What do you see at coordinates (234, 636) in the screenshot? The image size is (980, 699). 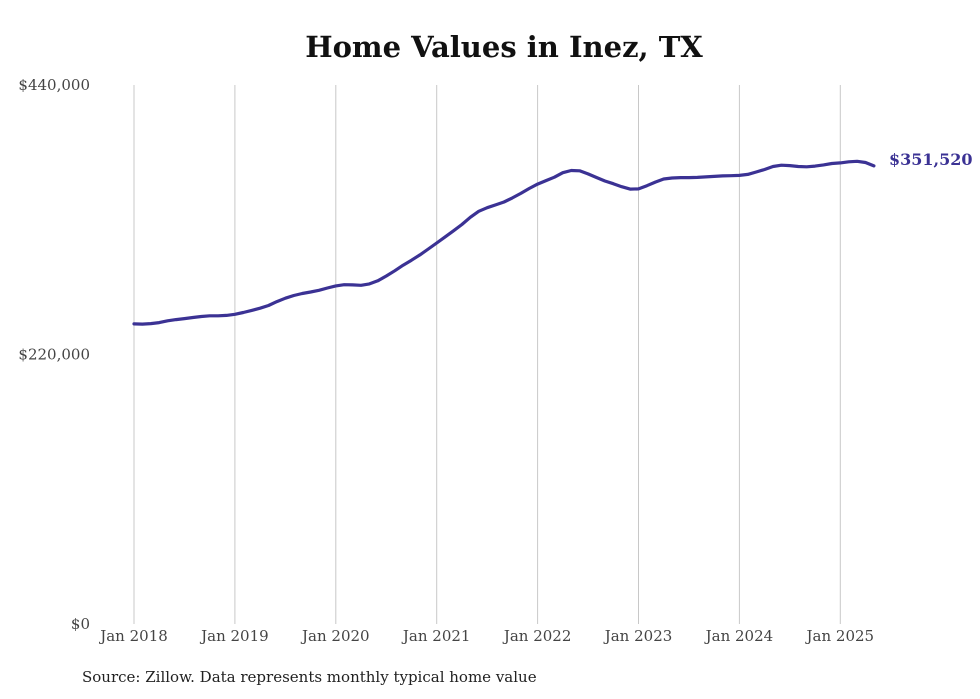 I see `x-tick-label: Jan 2019` at bounding box center [234, 636].